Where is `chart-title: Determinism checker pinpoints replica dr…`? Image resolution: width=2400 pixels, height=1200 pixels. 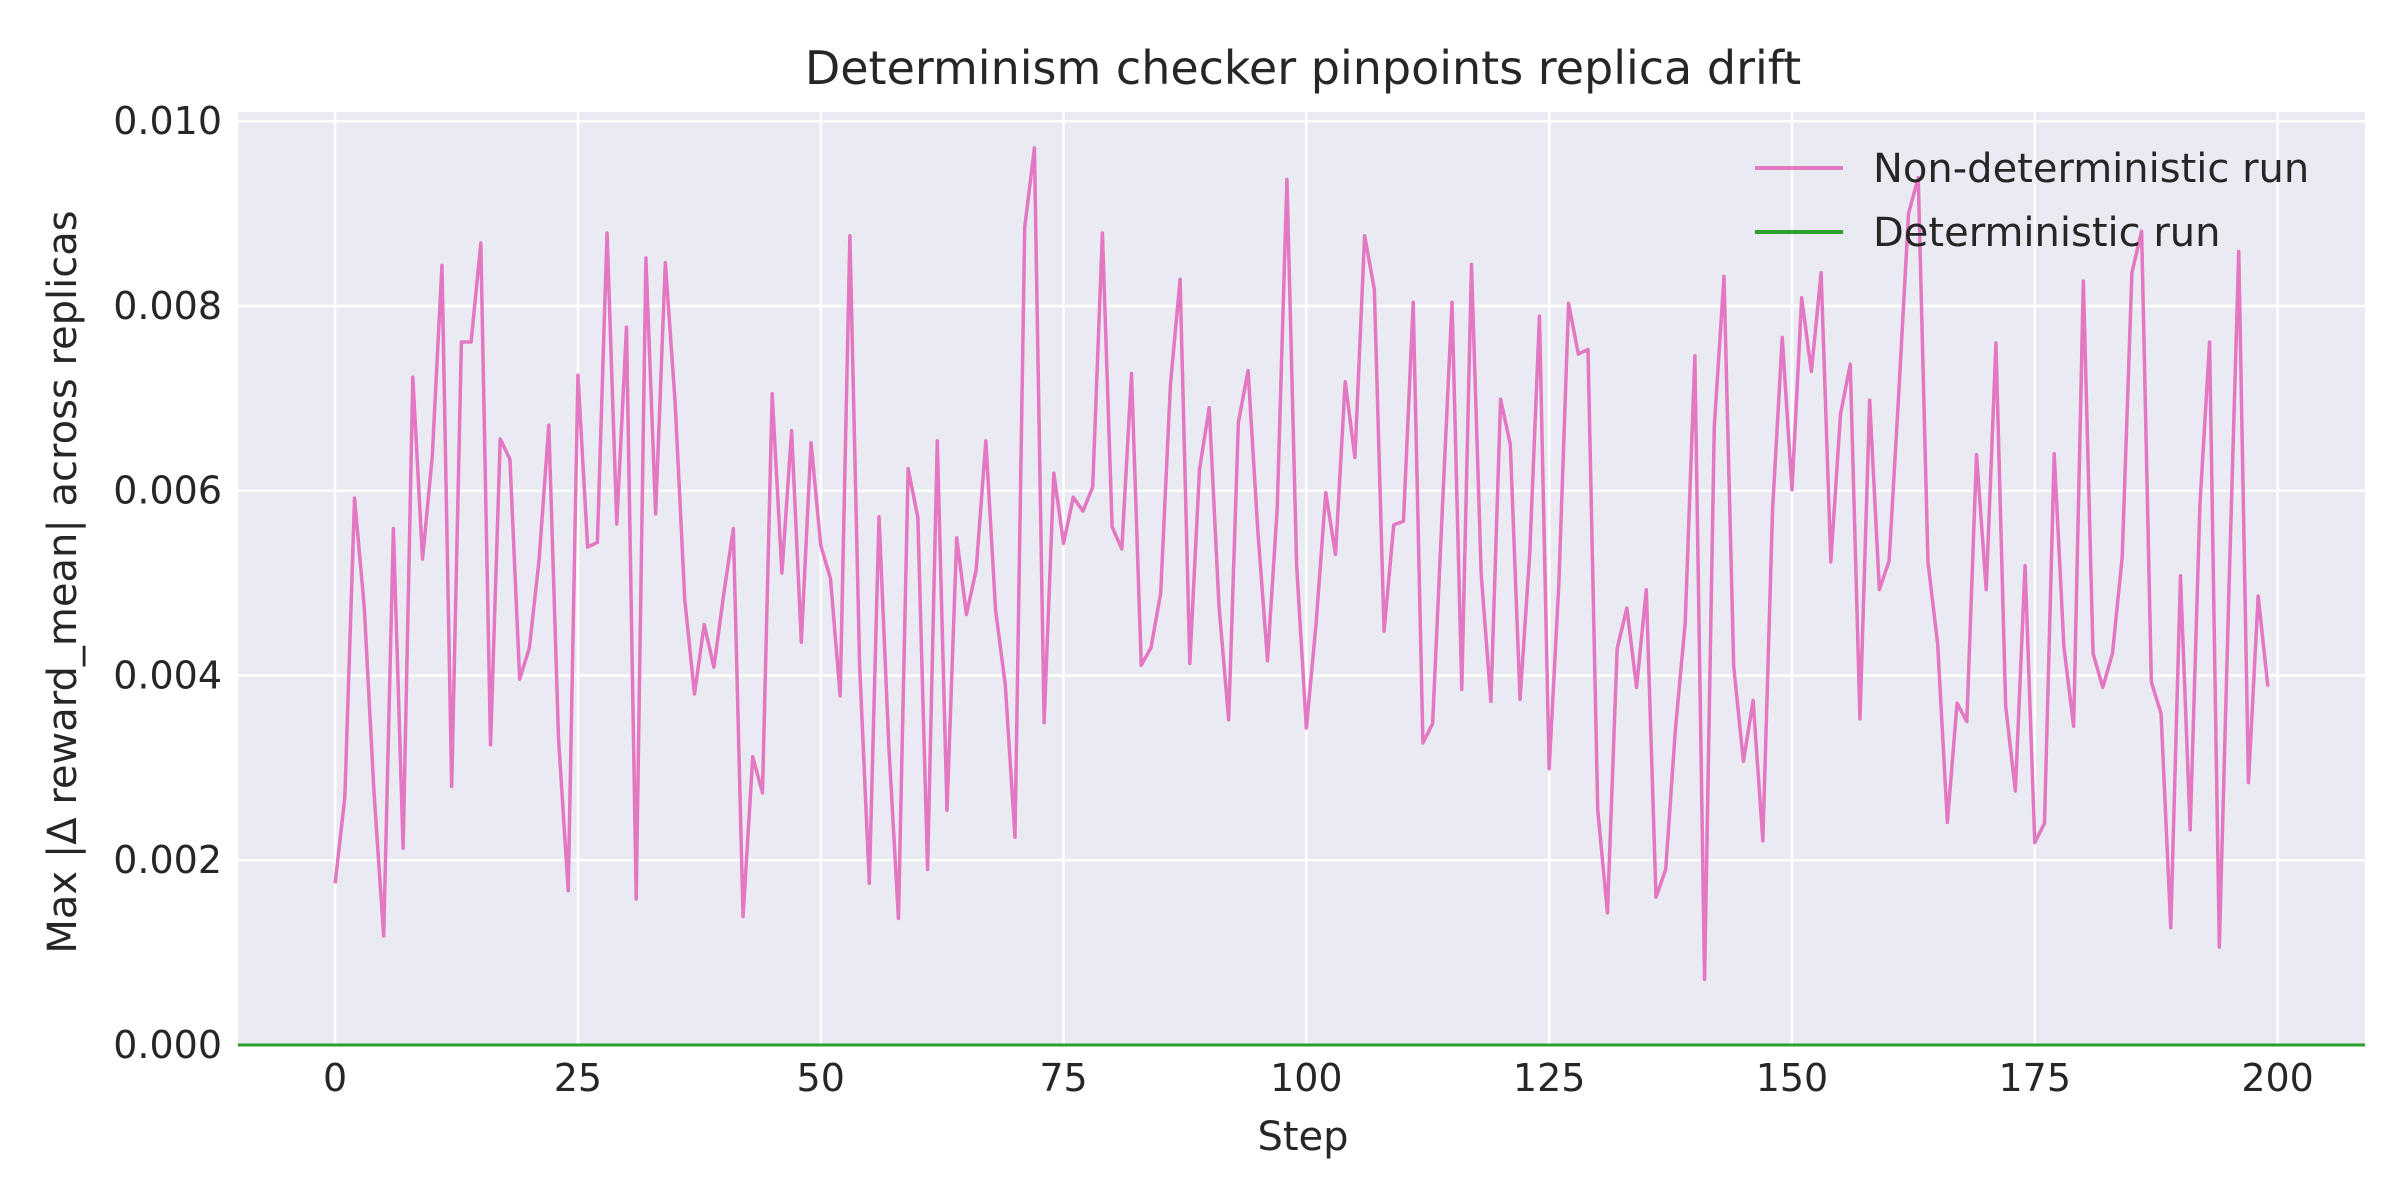
chart-title: Determinism checker pinpoints replica dr… is located at coordinates (1303, 68).